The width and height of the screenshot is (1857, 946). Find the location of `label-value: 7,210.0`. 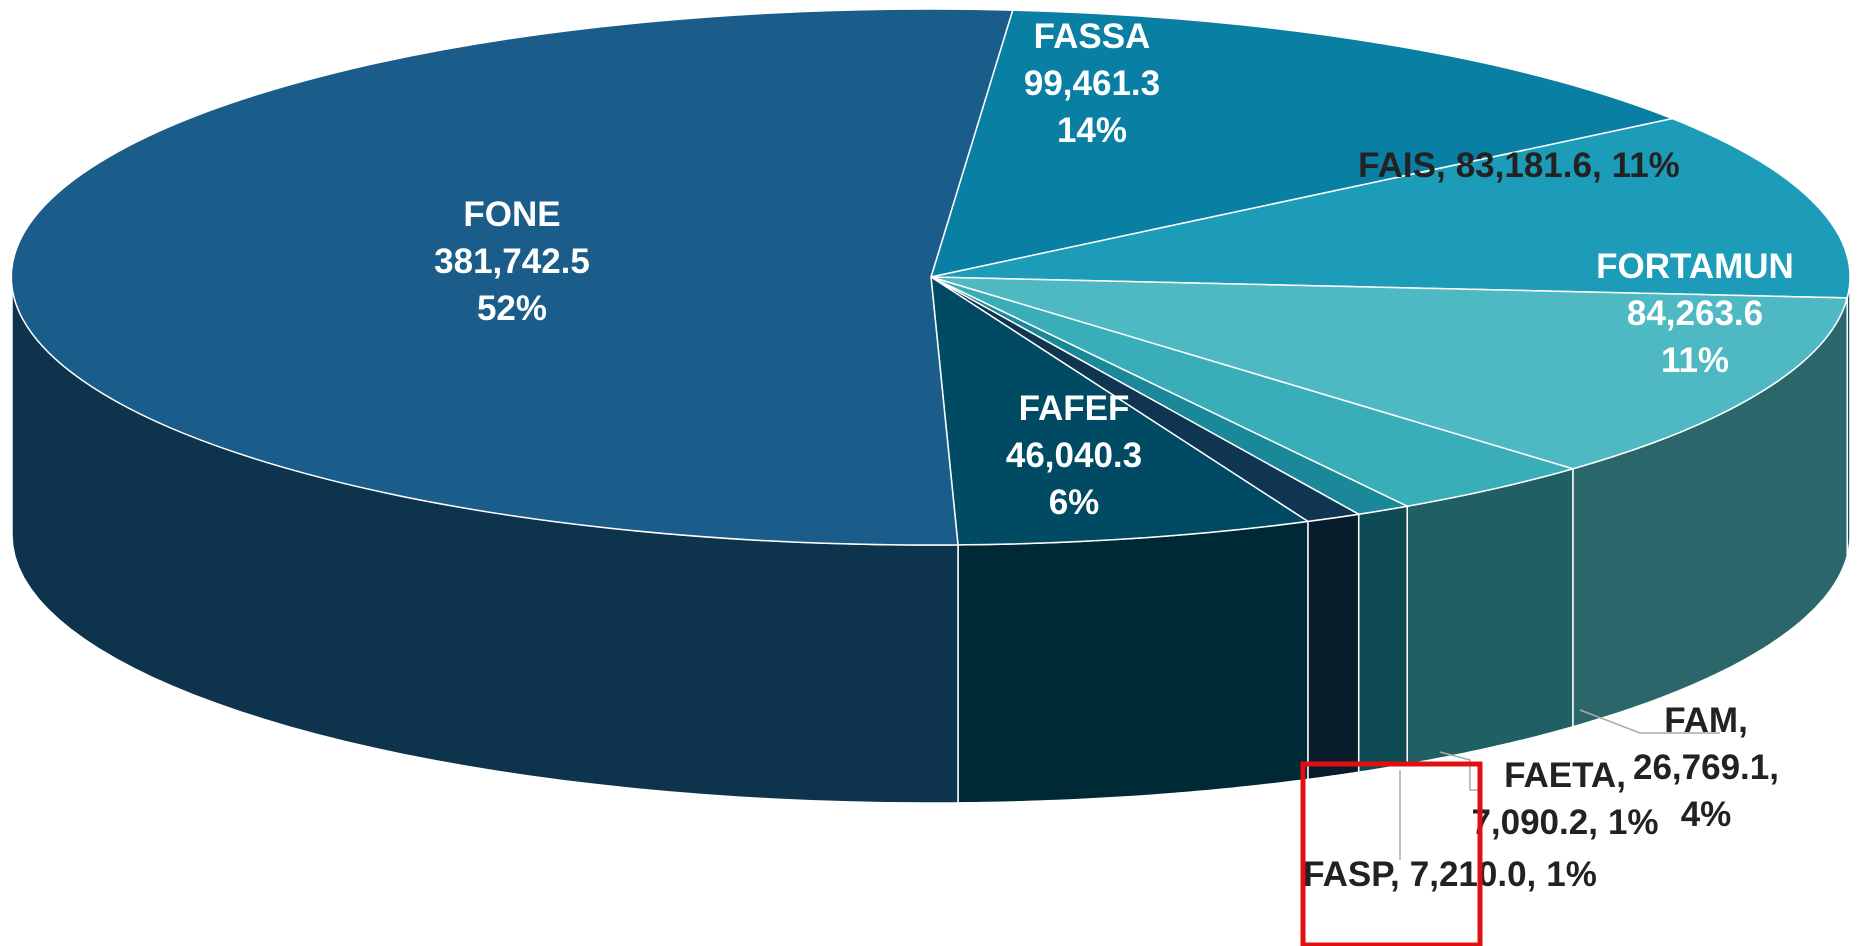

label-value: 7,210.0 is located at coordinates (1468, 874).